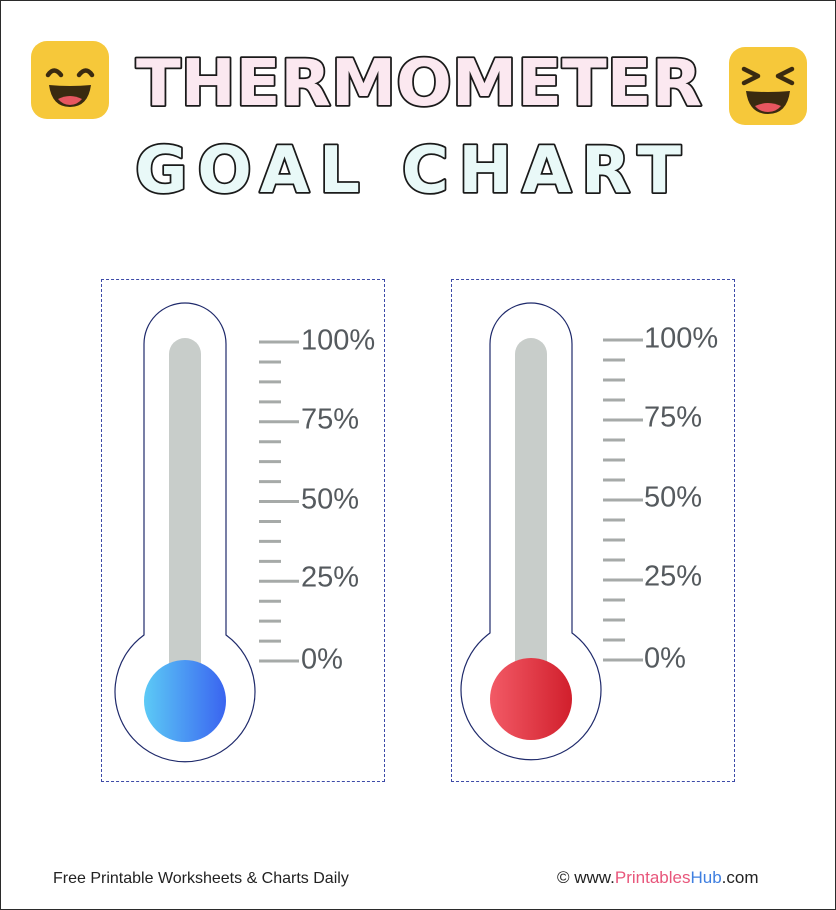 Image resolution: width=836 pixels, height=910 pixels. Describe the element at coordinates (418, 127) in the screenshot. I see `title-block: THERMOMETER GOAL CHART` at that location.